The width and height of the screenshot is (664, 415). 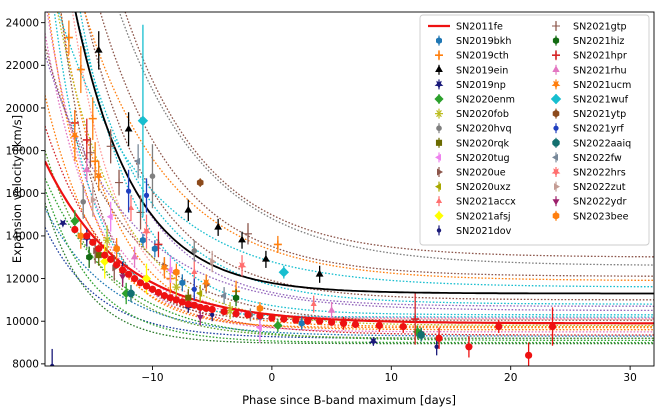 I want to click on legend-marker-sn2021rhu, so click(x=556, y=68).